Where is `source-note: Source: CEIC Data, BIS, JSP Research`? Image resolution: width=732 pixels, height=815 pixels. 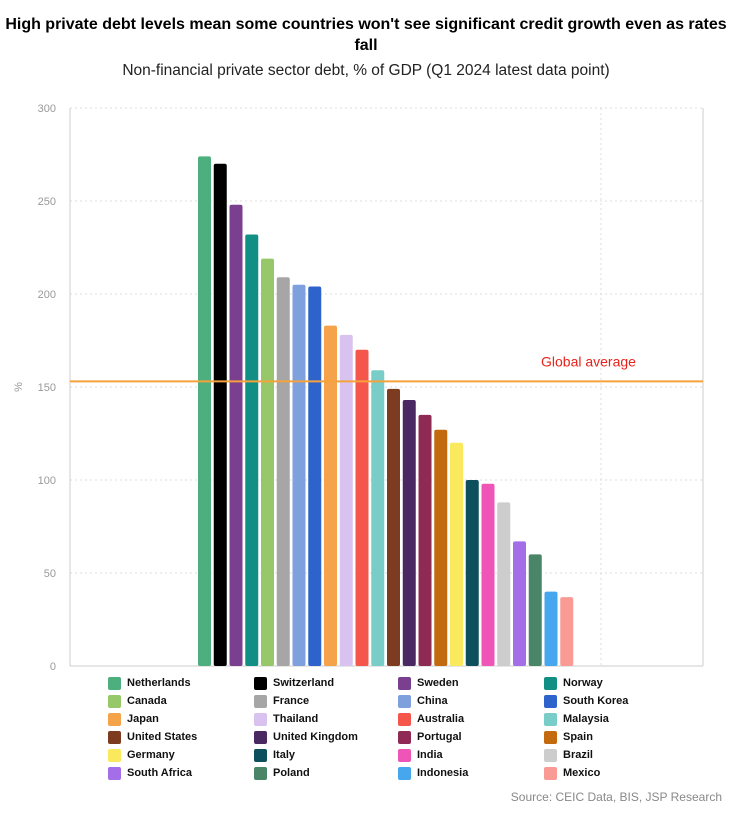
source-note: Source: CEIC Data, BIS, JSP Research is located at coordinates (616, 797).